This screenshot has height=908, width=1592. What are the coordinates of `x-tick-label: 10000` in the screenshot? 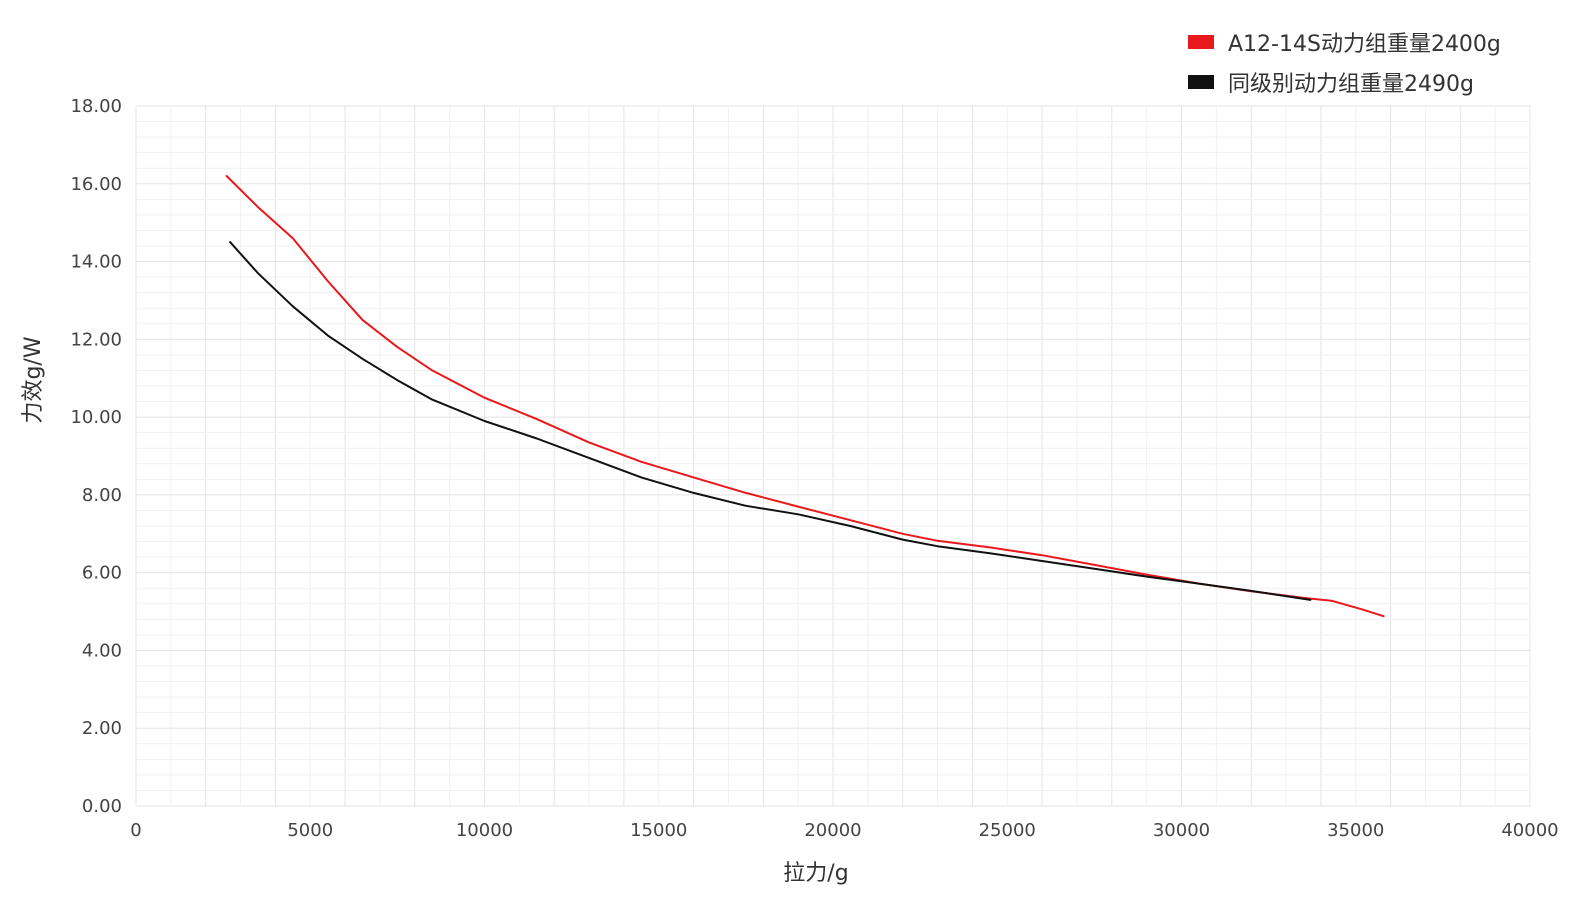 It's located at (484, 830).